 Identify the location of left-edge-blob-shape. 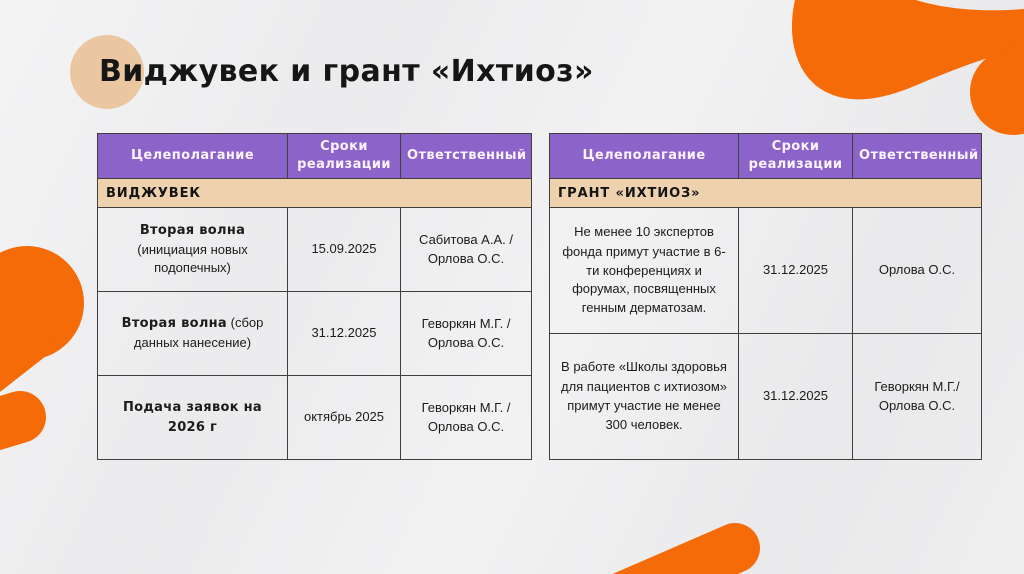
(42, 303).